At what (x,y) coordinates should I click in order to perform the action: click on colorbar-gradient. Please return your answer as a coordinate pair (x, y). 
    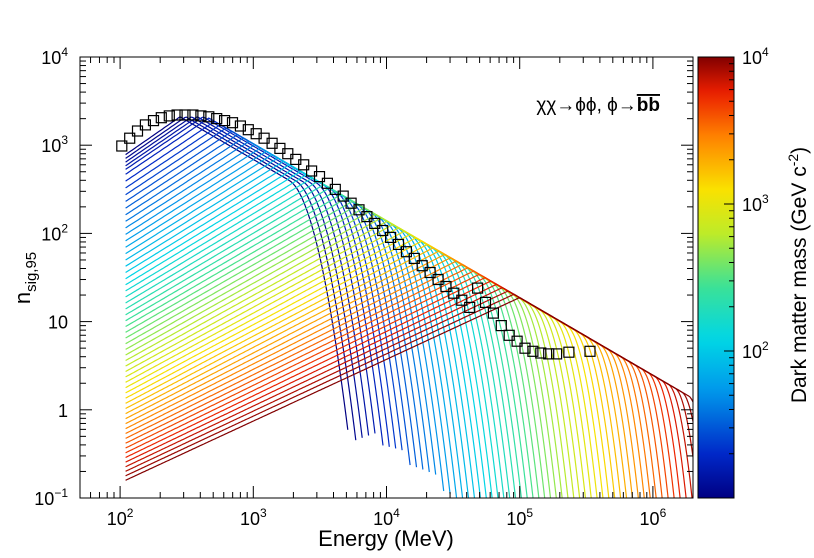
    Looking at the image, I should click on (716, 277).